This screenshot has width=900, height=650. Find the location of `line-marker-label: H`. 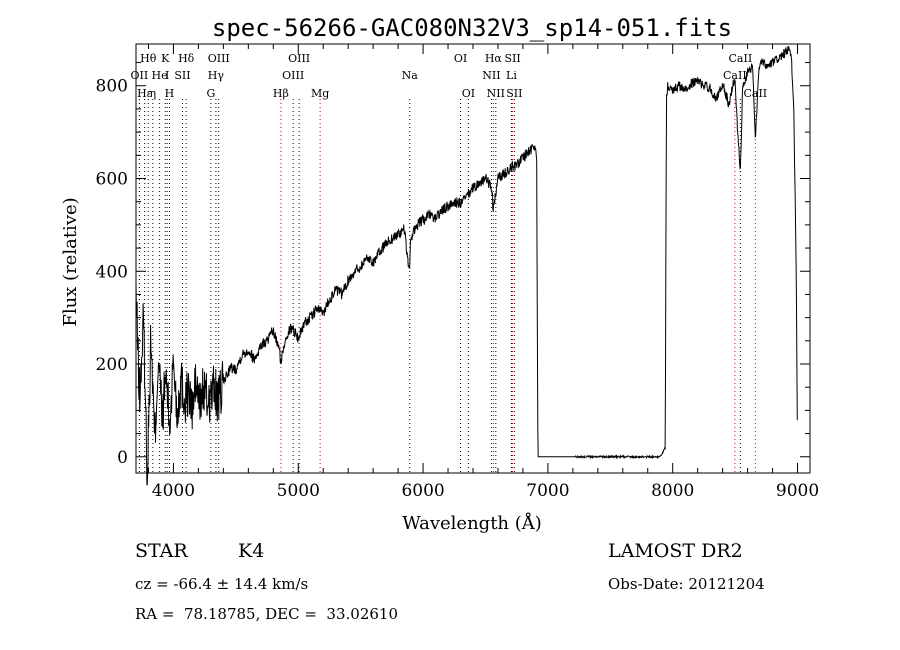

line-marker-label: H is located at coordinates (170, 93).